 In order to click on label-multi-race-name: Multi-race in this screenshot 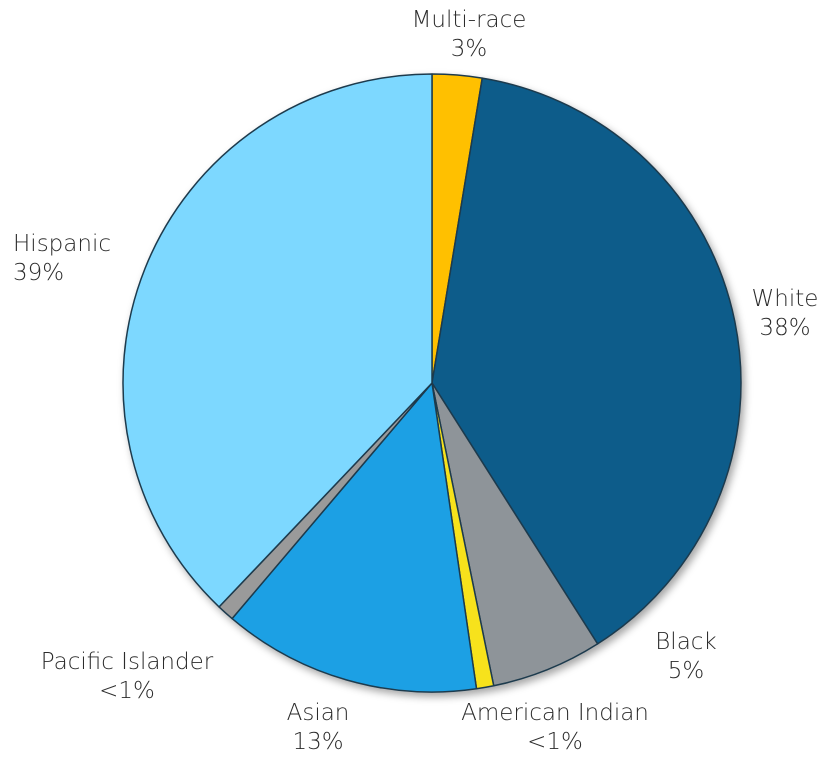, I will do `click(469, 20)`.